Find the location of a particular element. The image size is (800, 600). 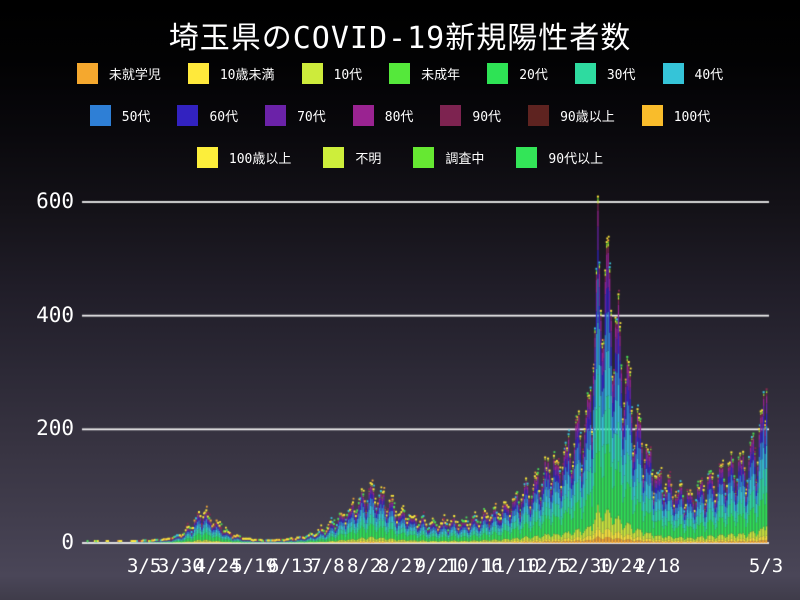

x-tick-label: 1/24 is located at coordinates (620, 566).